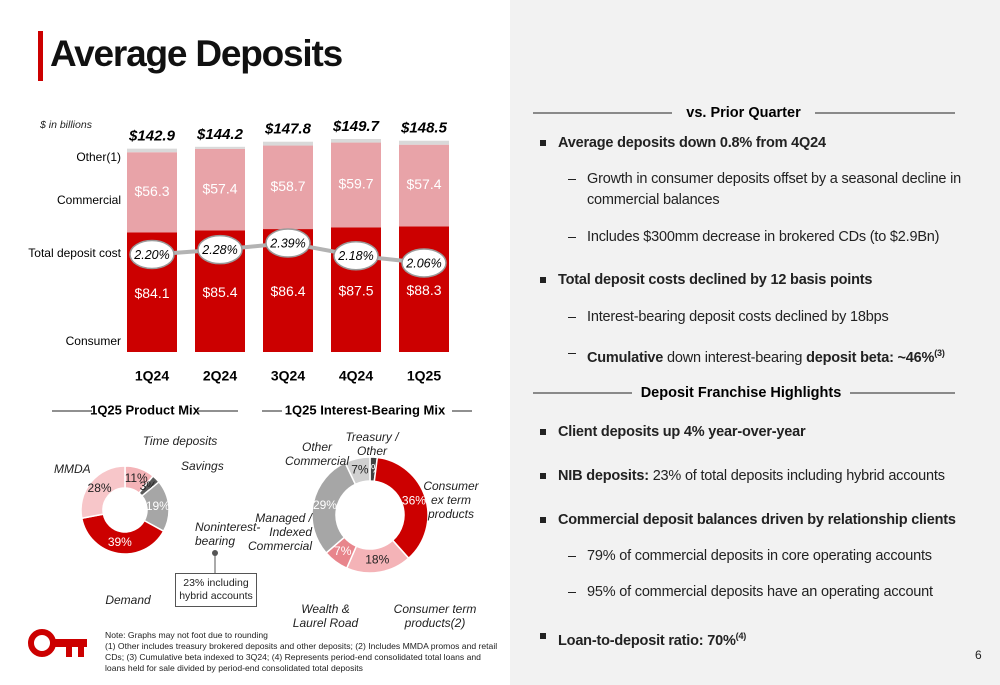 Image resolution: width=1000 pixels, height=685 pixels. Describe the element at coordinates (152, 376) in the screenshot. I see `x-tick-label: 1Q24` at that location.